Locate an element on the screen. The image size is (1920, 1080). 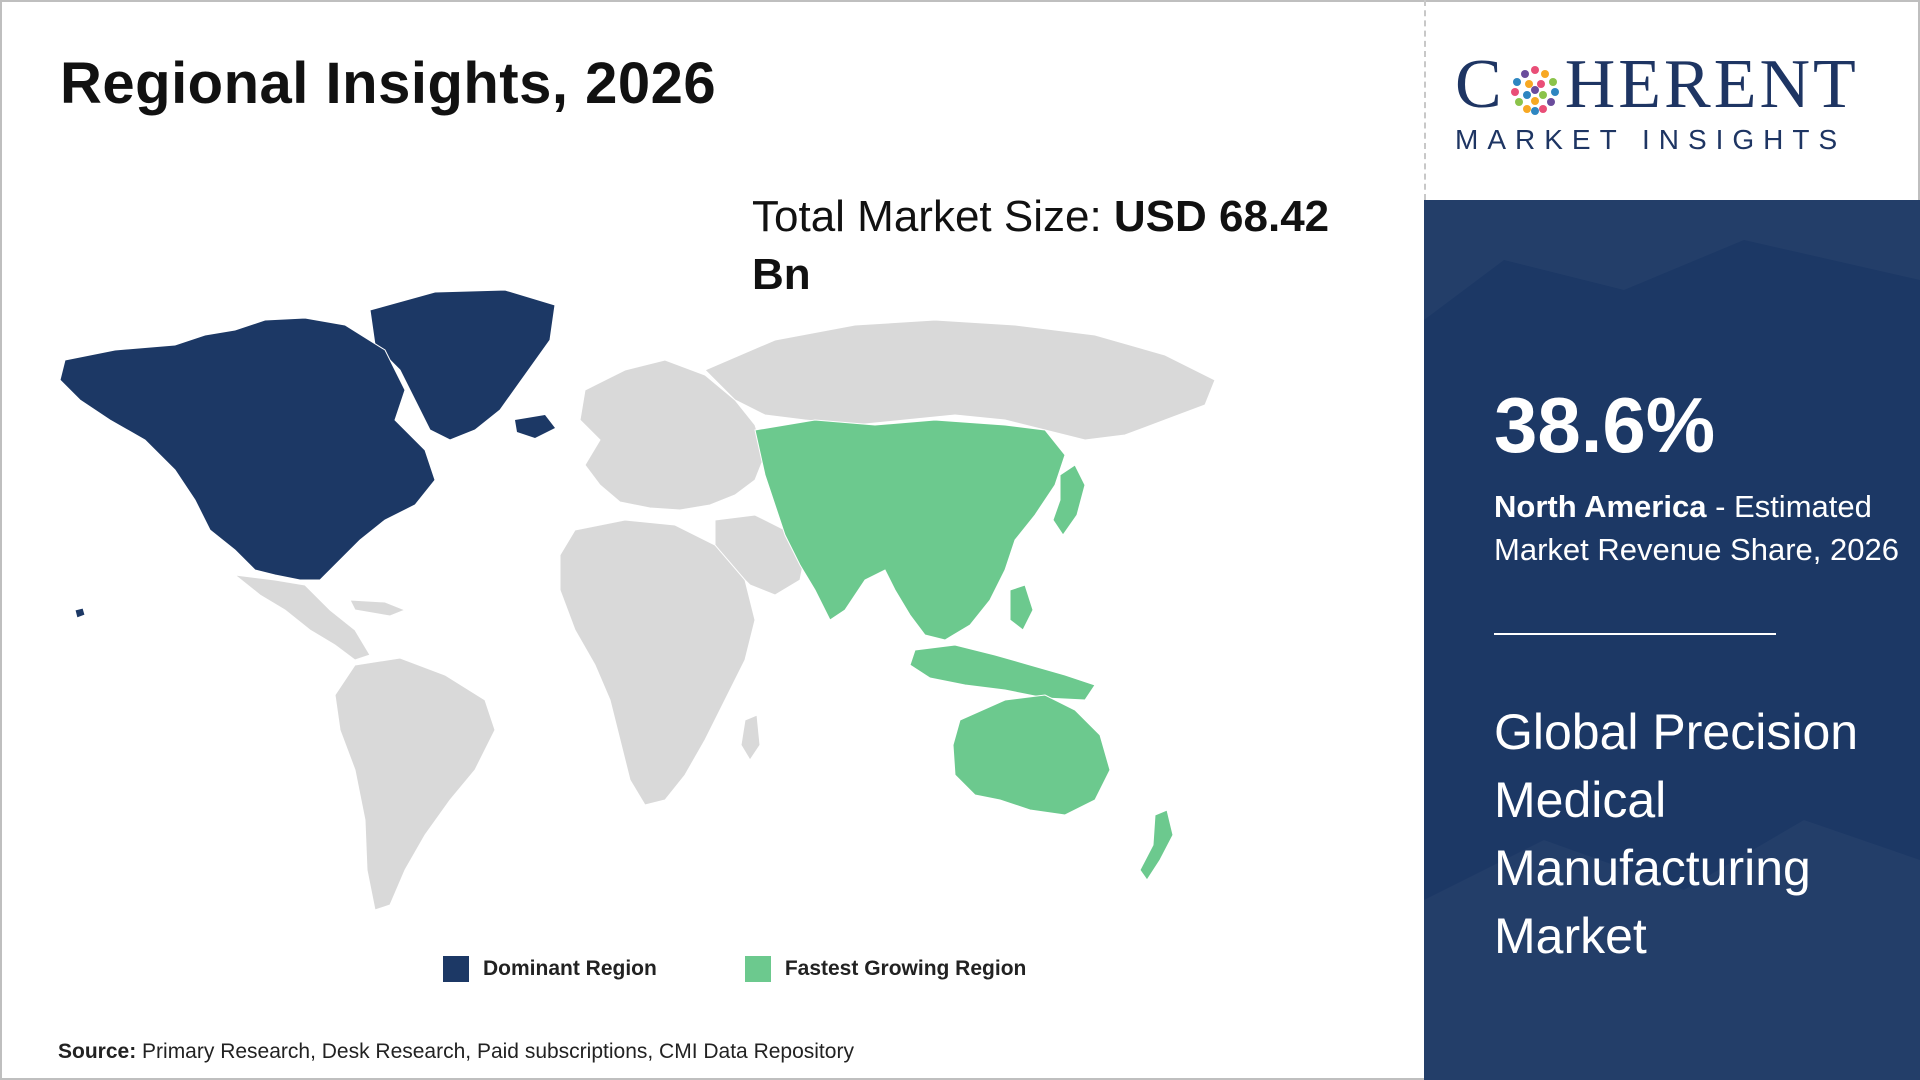
map-region-greenland is located at coordinates (462, 365).